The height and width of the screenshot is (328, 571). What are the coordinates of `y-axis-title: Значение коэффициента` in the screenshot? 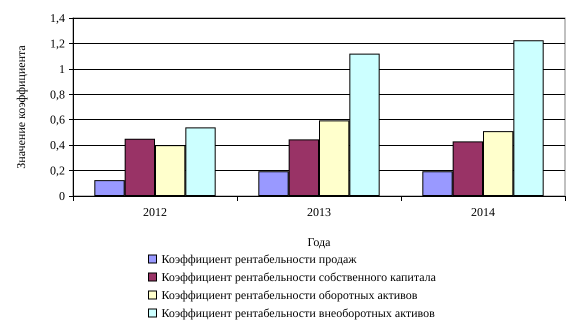 It's located at (21, 106).